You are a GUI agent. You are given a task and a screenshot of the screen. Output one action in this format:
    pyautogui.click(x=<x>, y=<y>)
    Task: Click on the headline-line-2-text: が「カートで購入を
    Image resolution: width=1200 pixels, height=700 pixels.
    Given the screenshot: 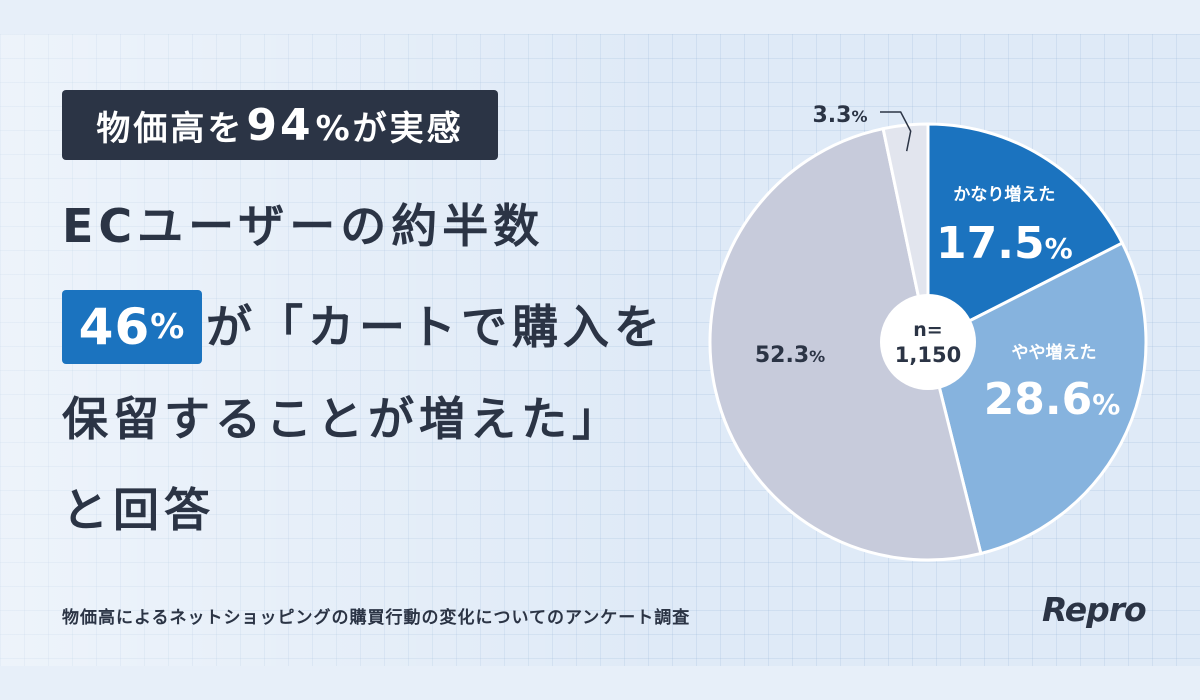 What is the action you would take?
    pyautogui.click(x=435, y=327)
    